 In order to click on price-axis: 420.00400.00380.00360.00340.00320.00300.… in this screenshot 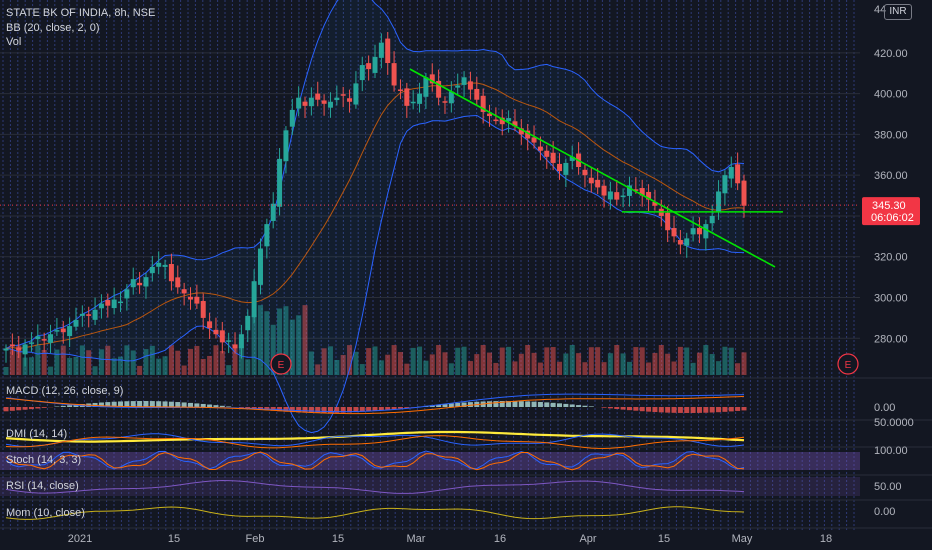, I will do `click(894, 261)`.